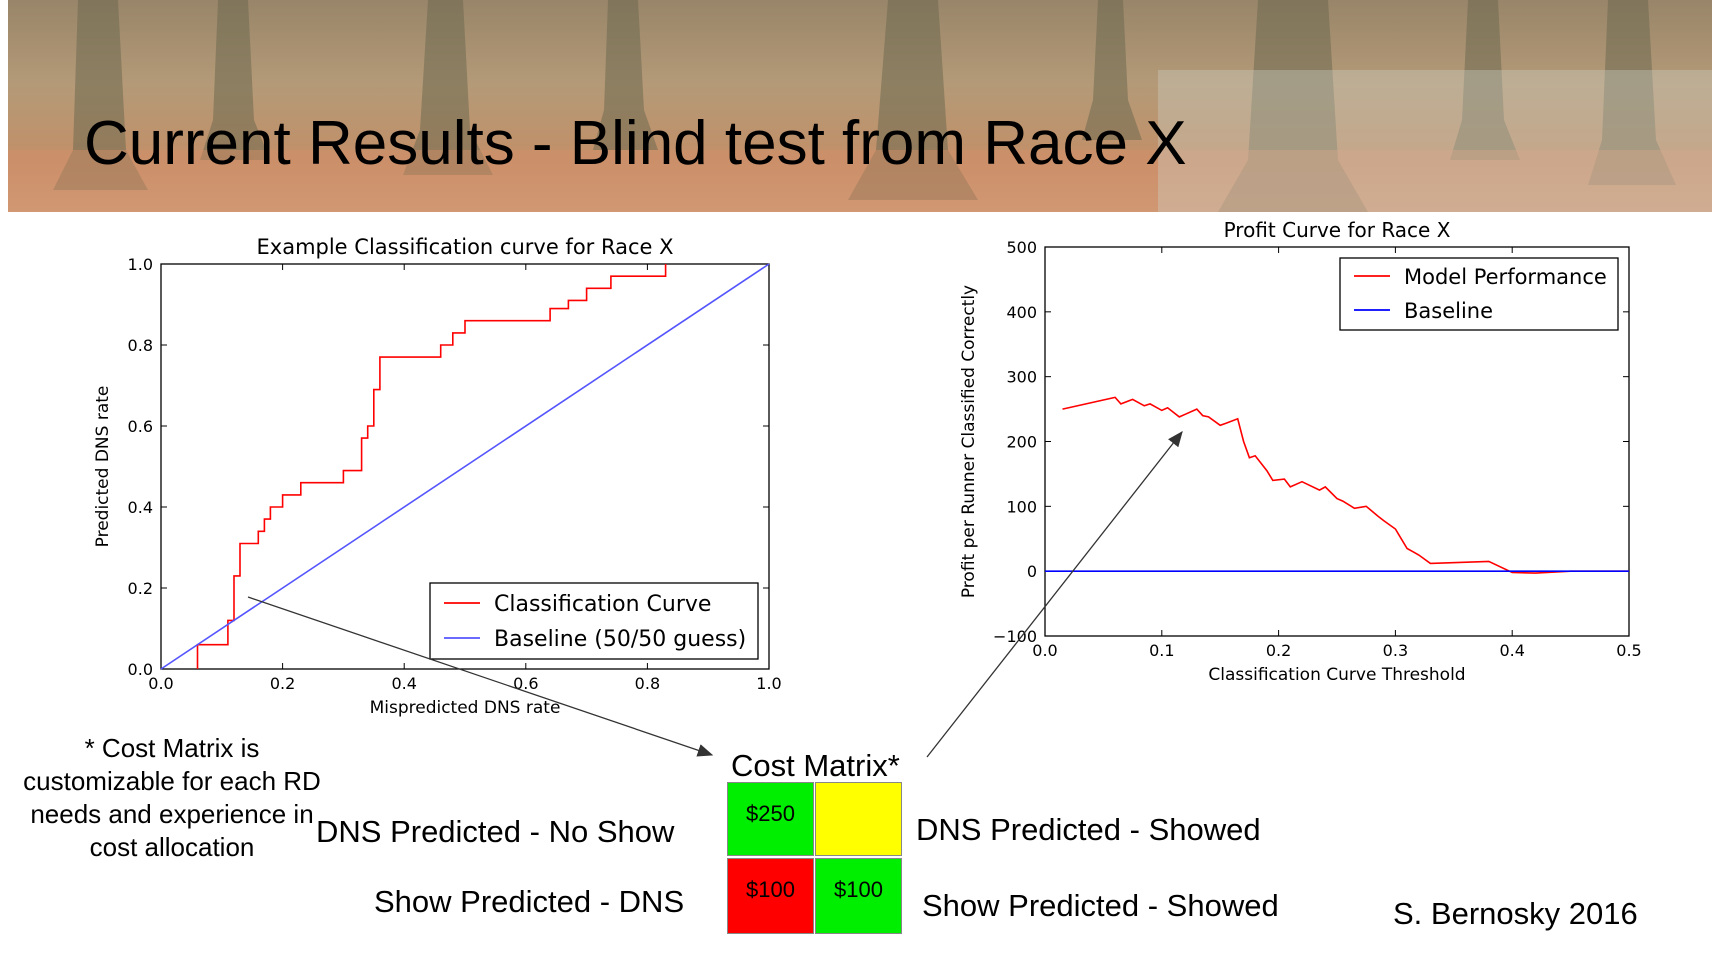  What do you see at coordinates (647, 683) in the screenshot?
I see `x-tick-label: 0.8` at bounding box center [647, 683].